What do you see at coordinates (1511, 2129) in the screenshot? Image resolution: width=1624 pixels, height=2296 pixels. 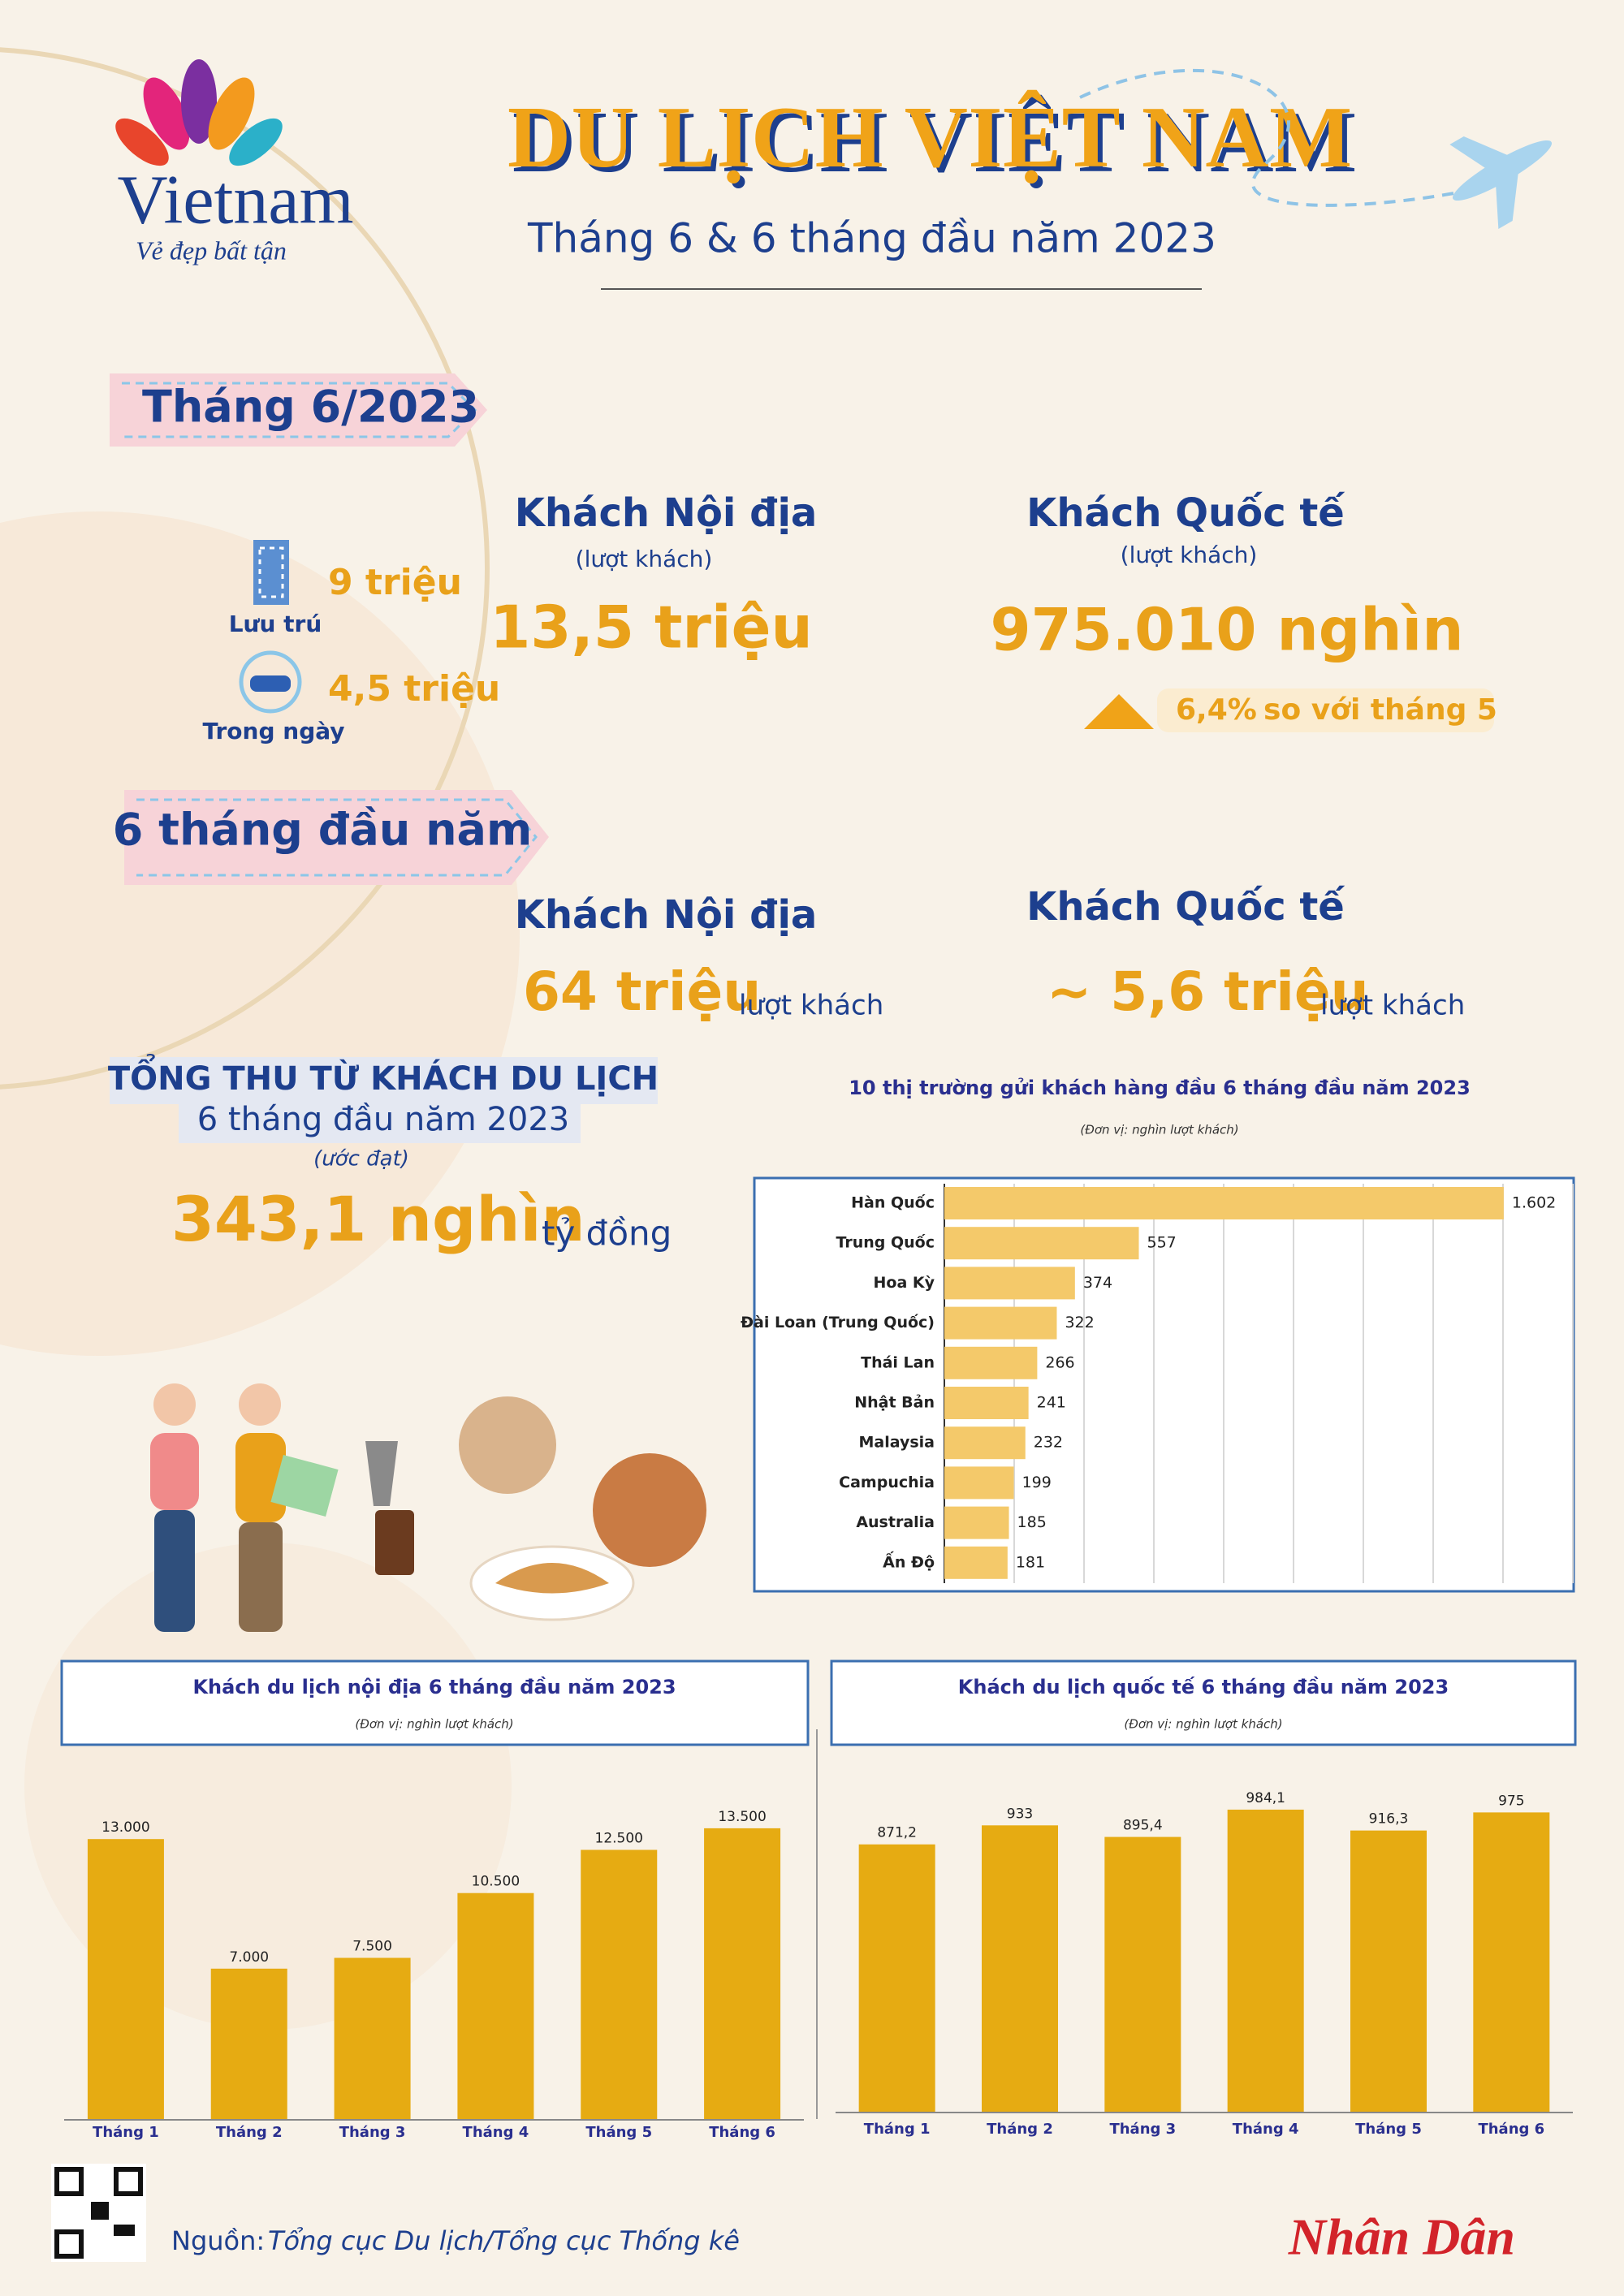 I see `x-tick-label: Tháng 6` at bounding box center [1511, 2129].